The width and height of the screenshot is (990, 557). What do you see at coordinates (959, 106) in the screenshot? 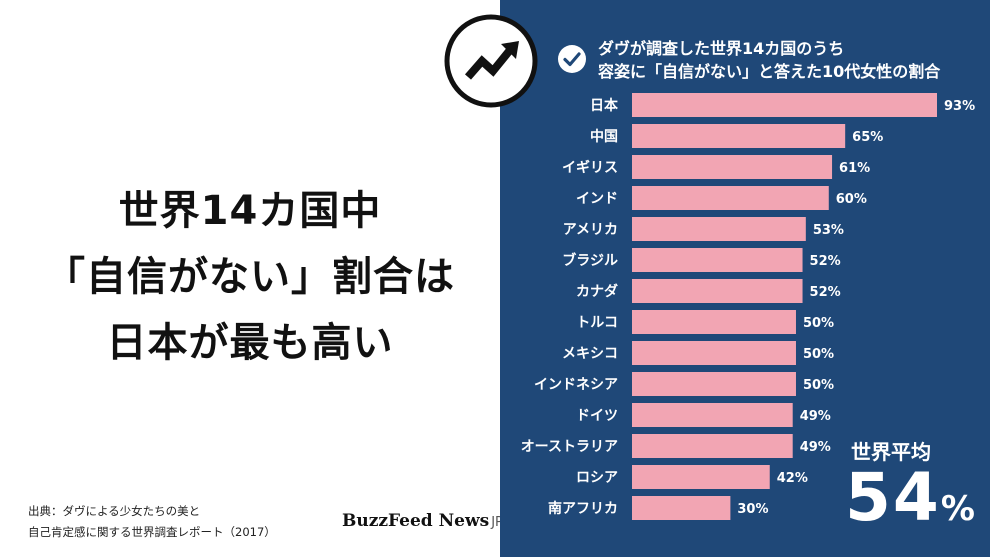
I see `value-label: 93%` at bounding box center [959, 106].